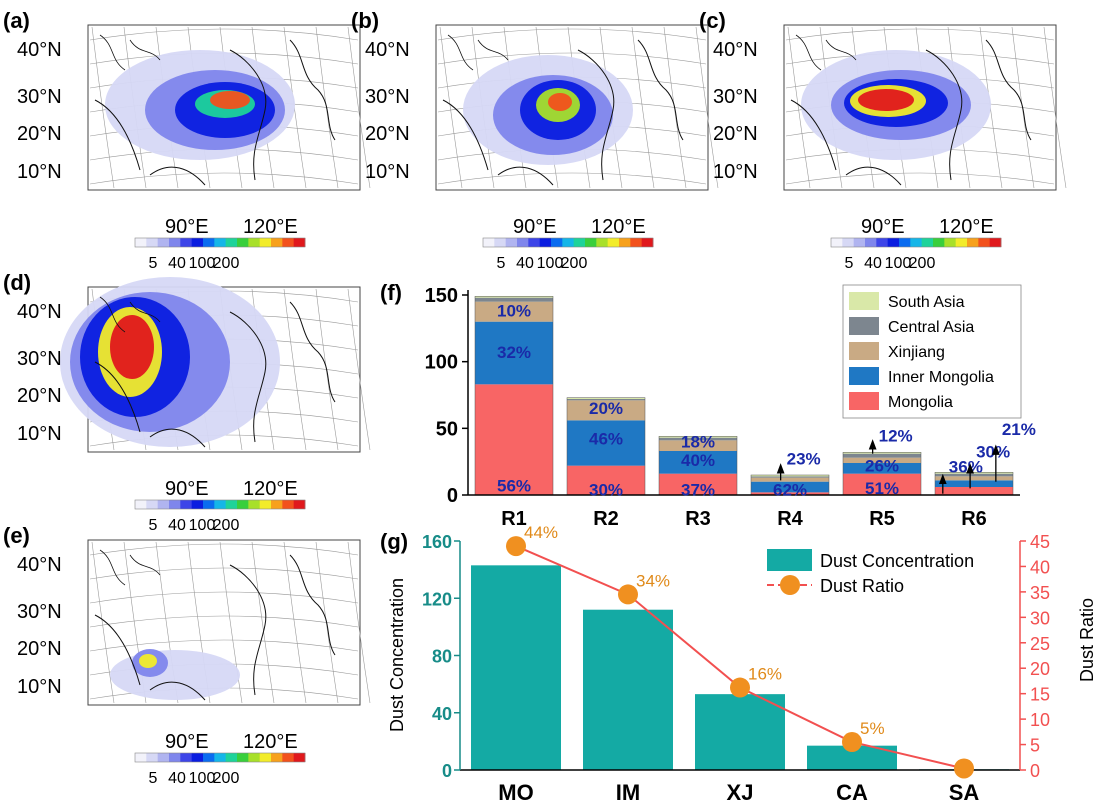 Image resolution: width=1102 pixels, height=812 pixels. Describe the element at coordinates (1040, 720) in the screenshot. I see `y2-tick-label: 10` at that location.